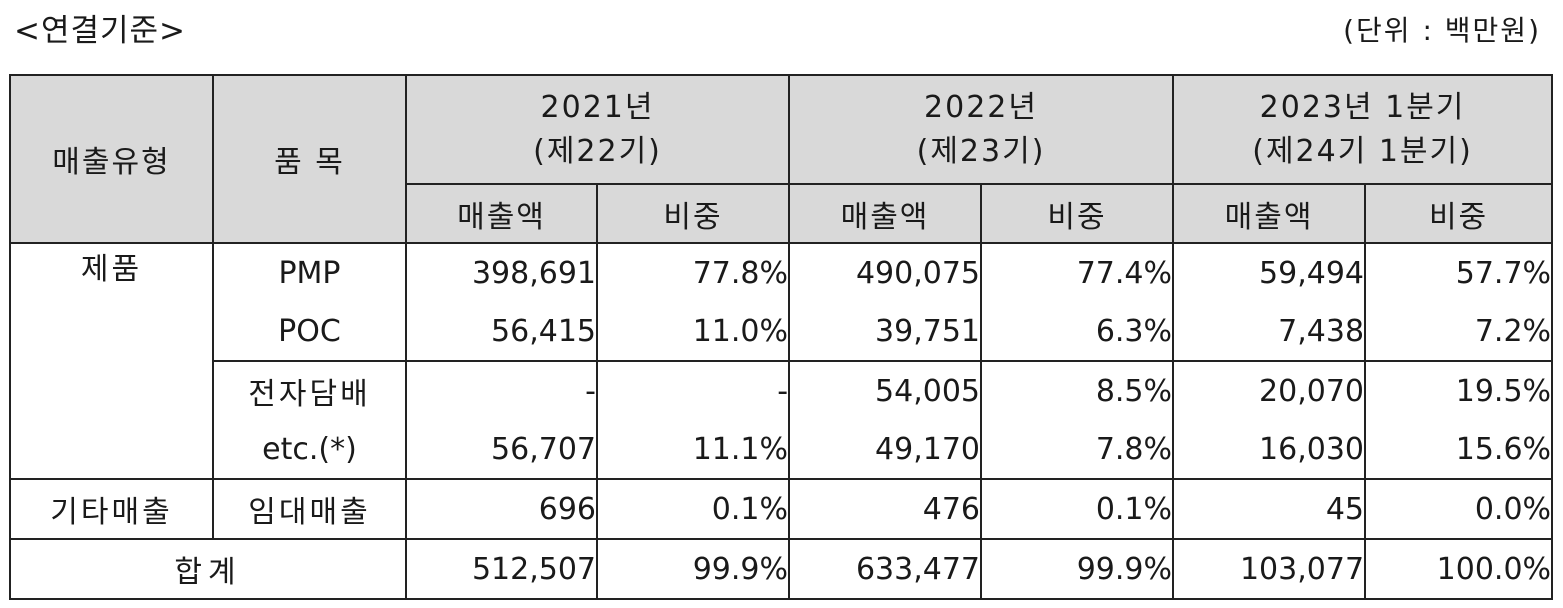 Image resolution: width=1563 pixels, height=608 pixels. Describe the element at coordinates (885, 450) in the screenshot. I see `value-cell: 49,170` at that location.